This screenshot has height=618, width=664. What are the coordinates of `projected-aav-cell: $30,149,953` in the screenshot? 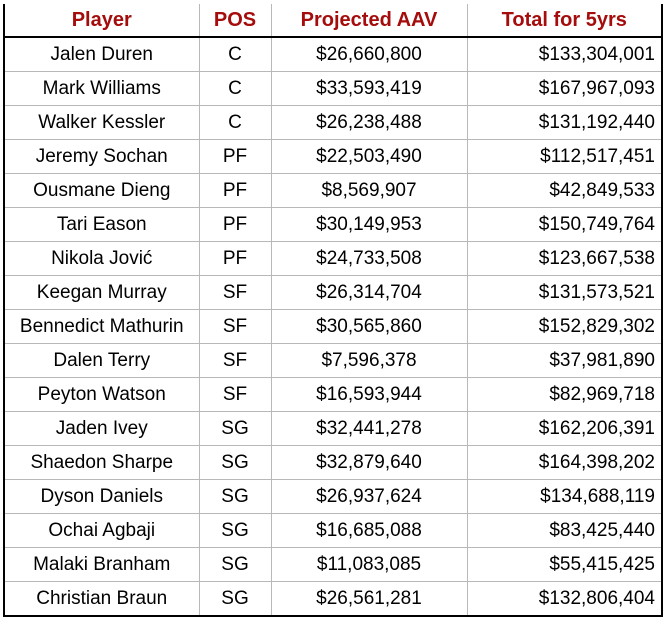 It's located at (369, 224).